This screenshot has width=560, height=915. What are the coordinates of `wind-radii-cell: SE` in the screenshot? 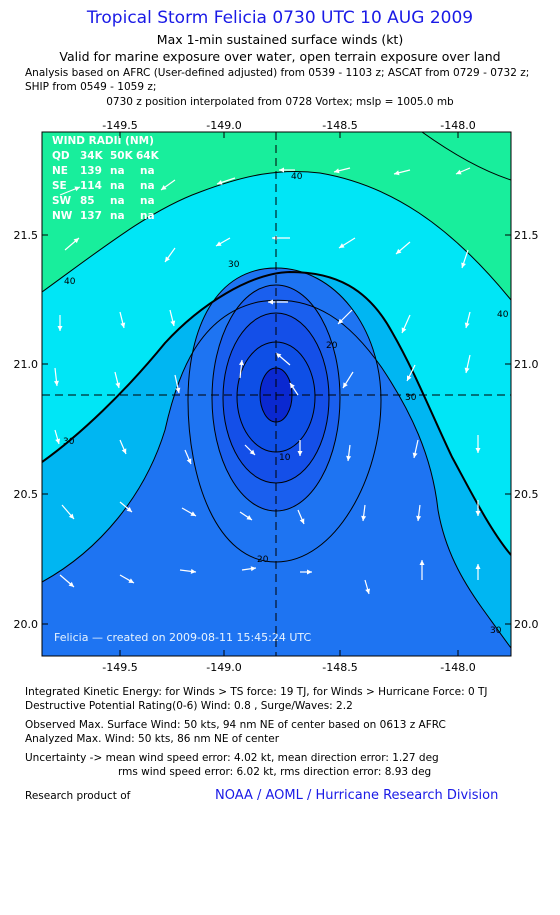 It's located at (59, 186).